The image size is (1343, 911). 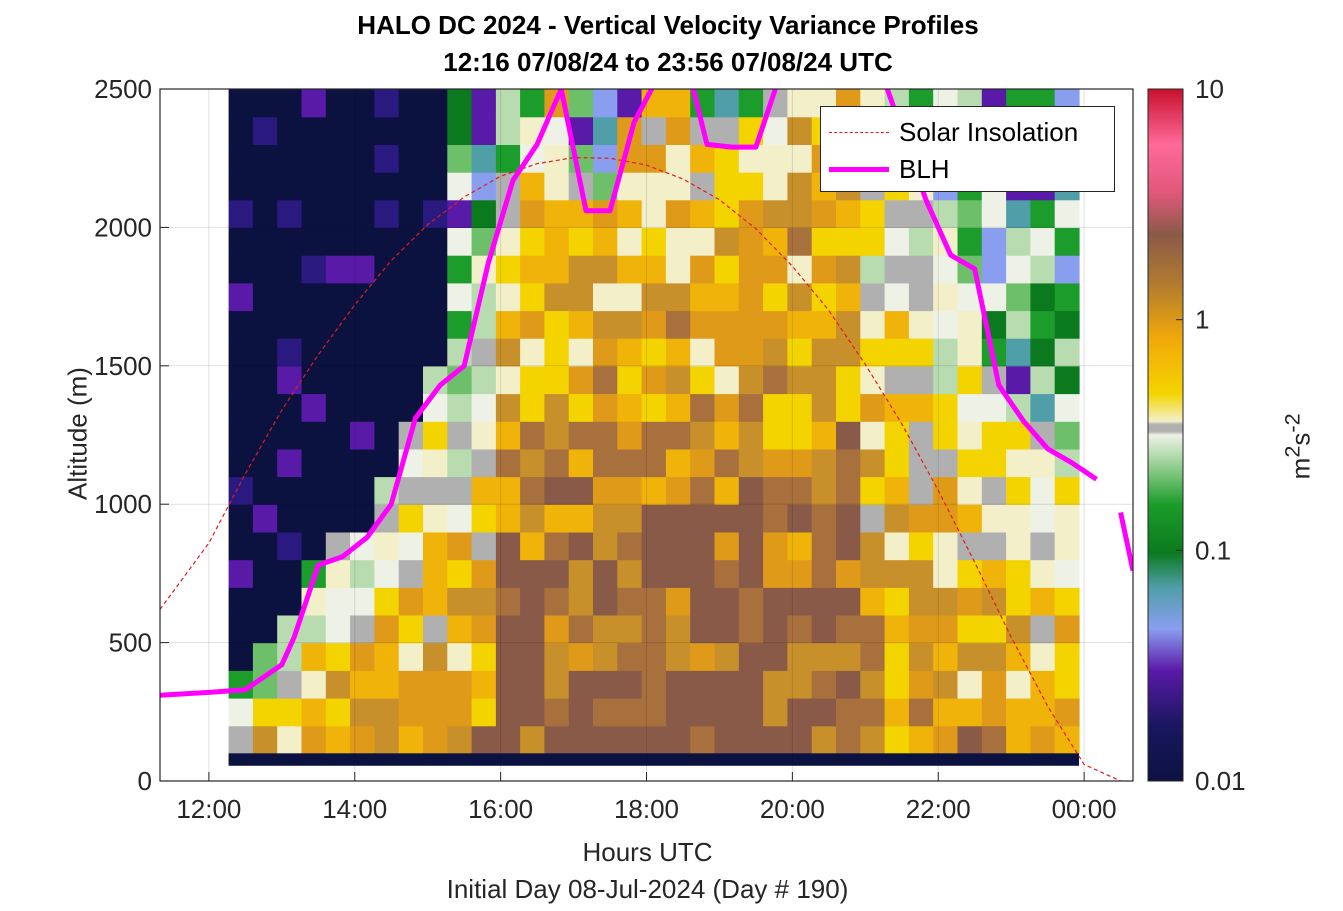 What do you see at coordinates (1300, 468) in the screenshot?
I see `colorbar-label-base: m` at bounding box center [1300, 468].